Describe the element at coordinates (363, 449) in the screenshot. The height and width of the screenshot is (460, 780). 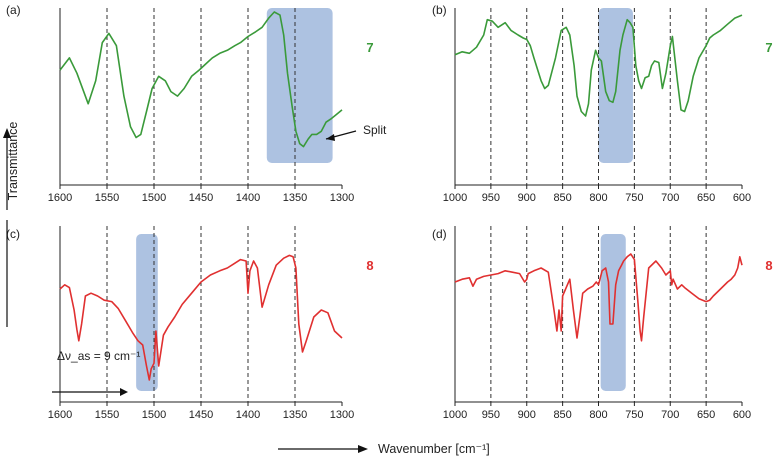
I see `x-arrowhead` at that location.